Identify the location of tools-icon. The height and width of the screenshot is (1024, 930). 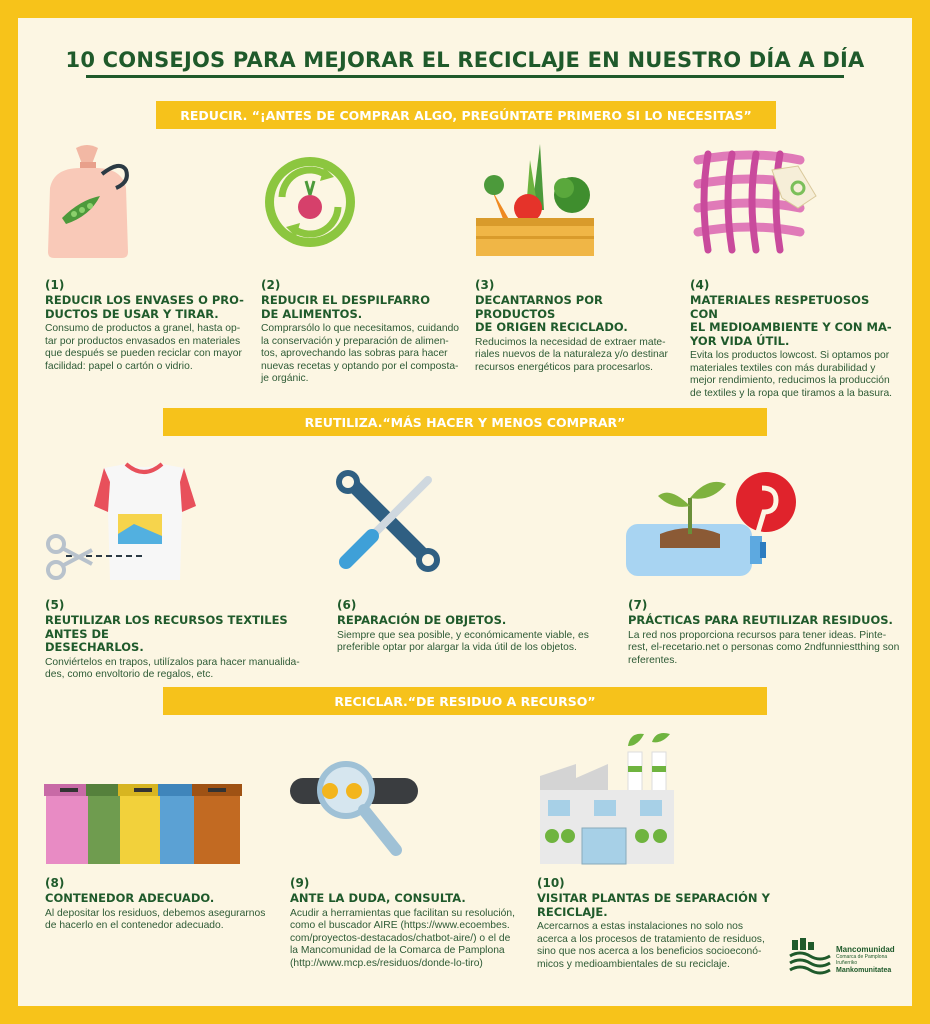
(388, 521).